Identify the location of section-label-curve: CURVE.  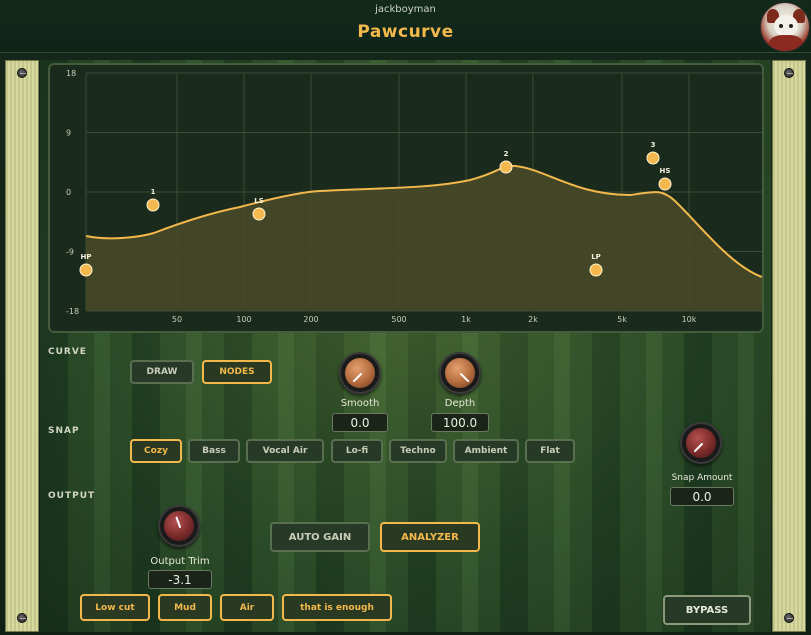
(67, 352).